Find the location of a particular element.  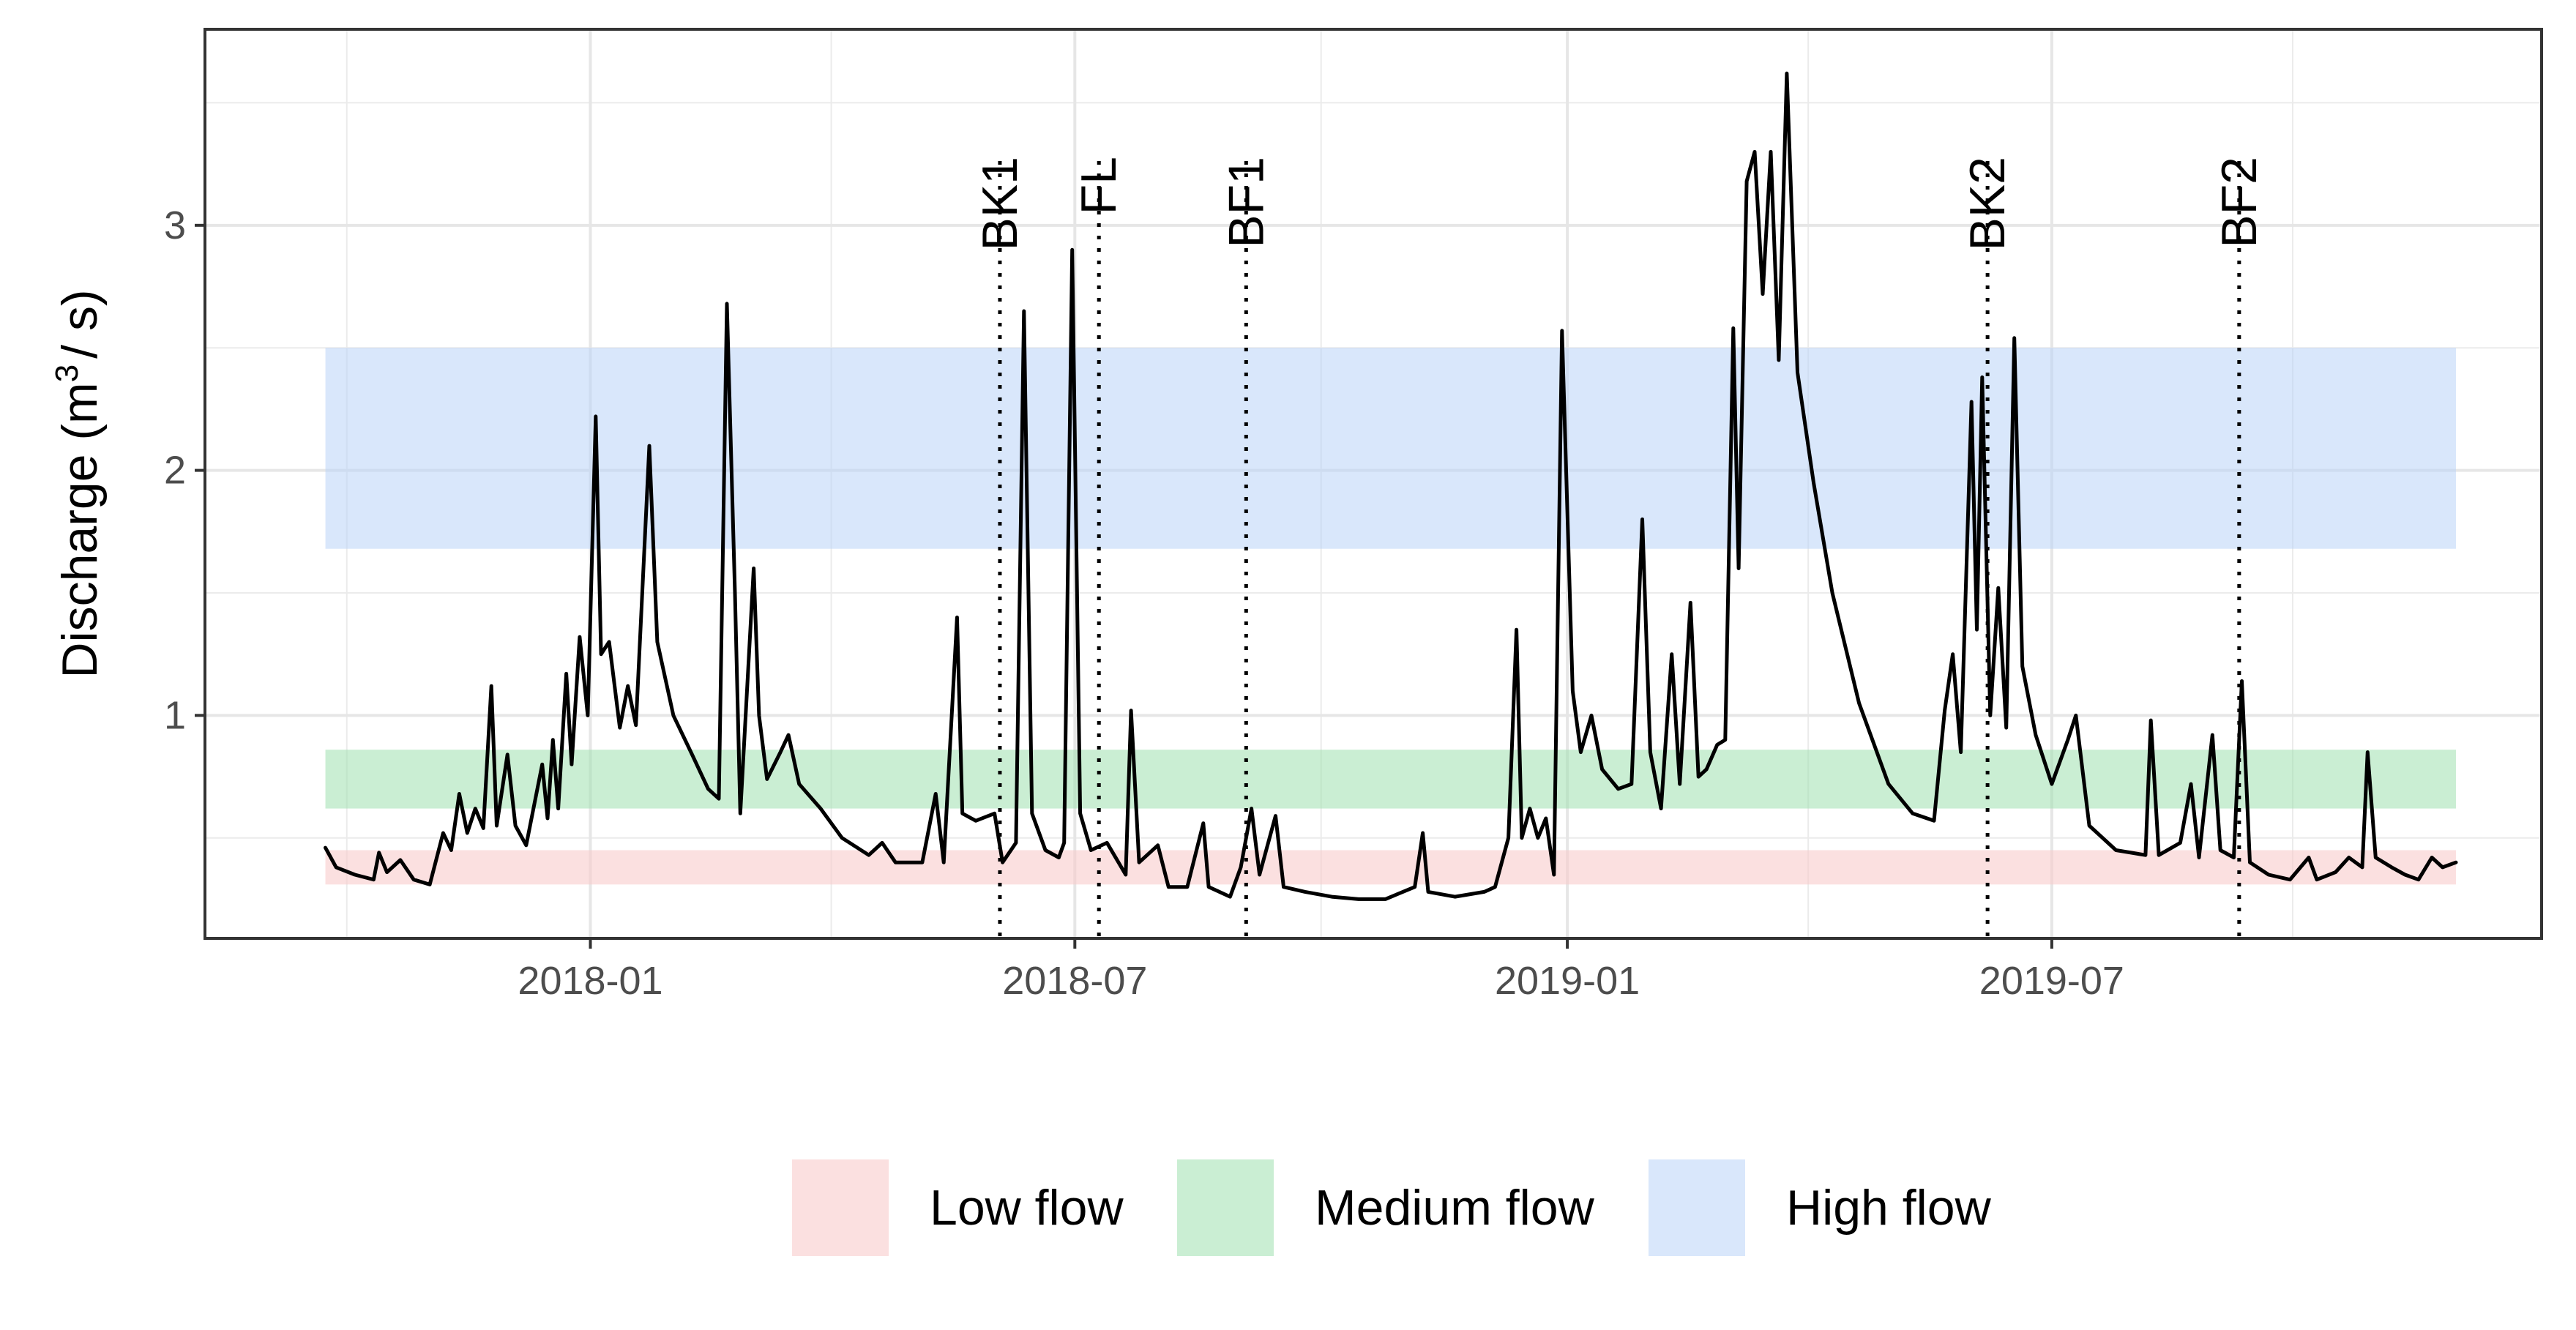

legend-label-low-flow: Low flow is located at coordinates (1027, 1208).